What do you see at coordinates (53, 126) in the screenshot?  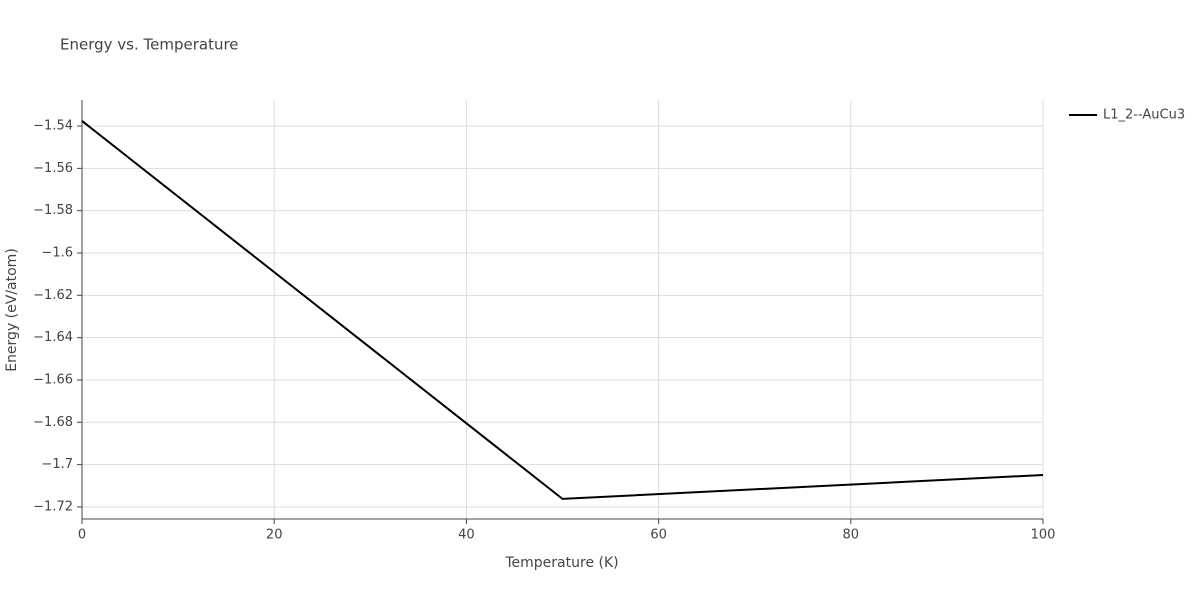 I see `y-tick-label: −1.54` at bounding box center [53, 126].